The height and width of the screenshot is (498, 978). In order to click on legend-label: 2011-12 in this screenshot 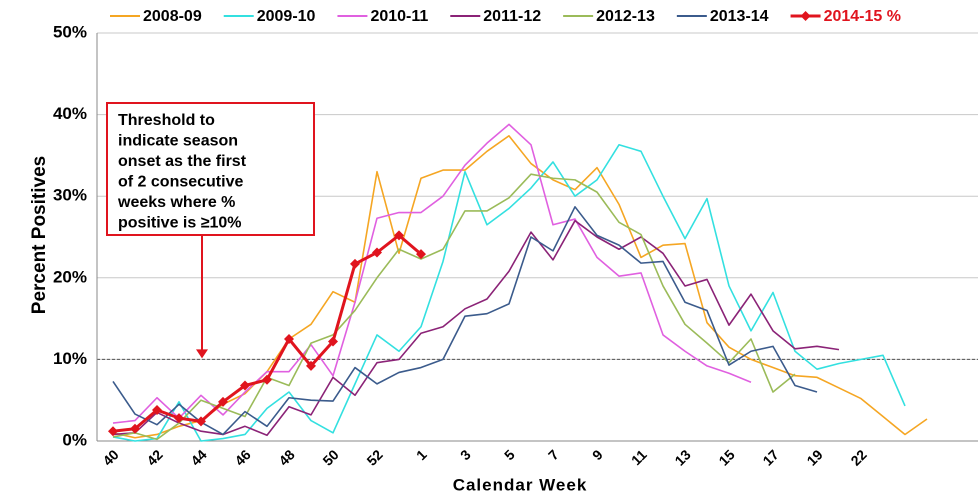, I will do `click(512, 16)`.